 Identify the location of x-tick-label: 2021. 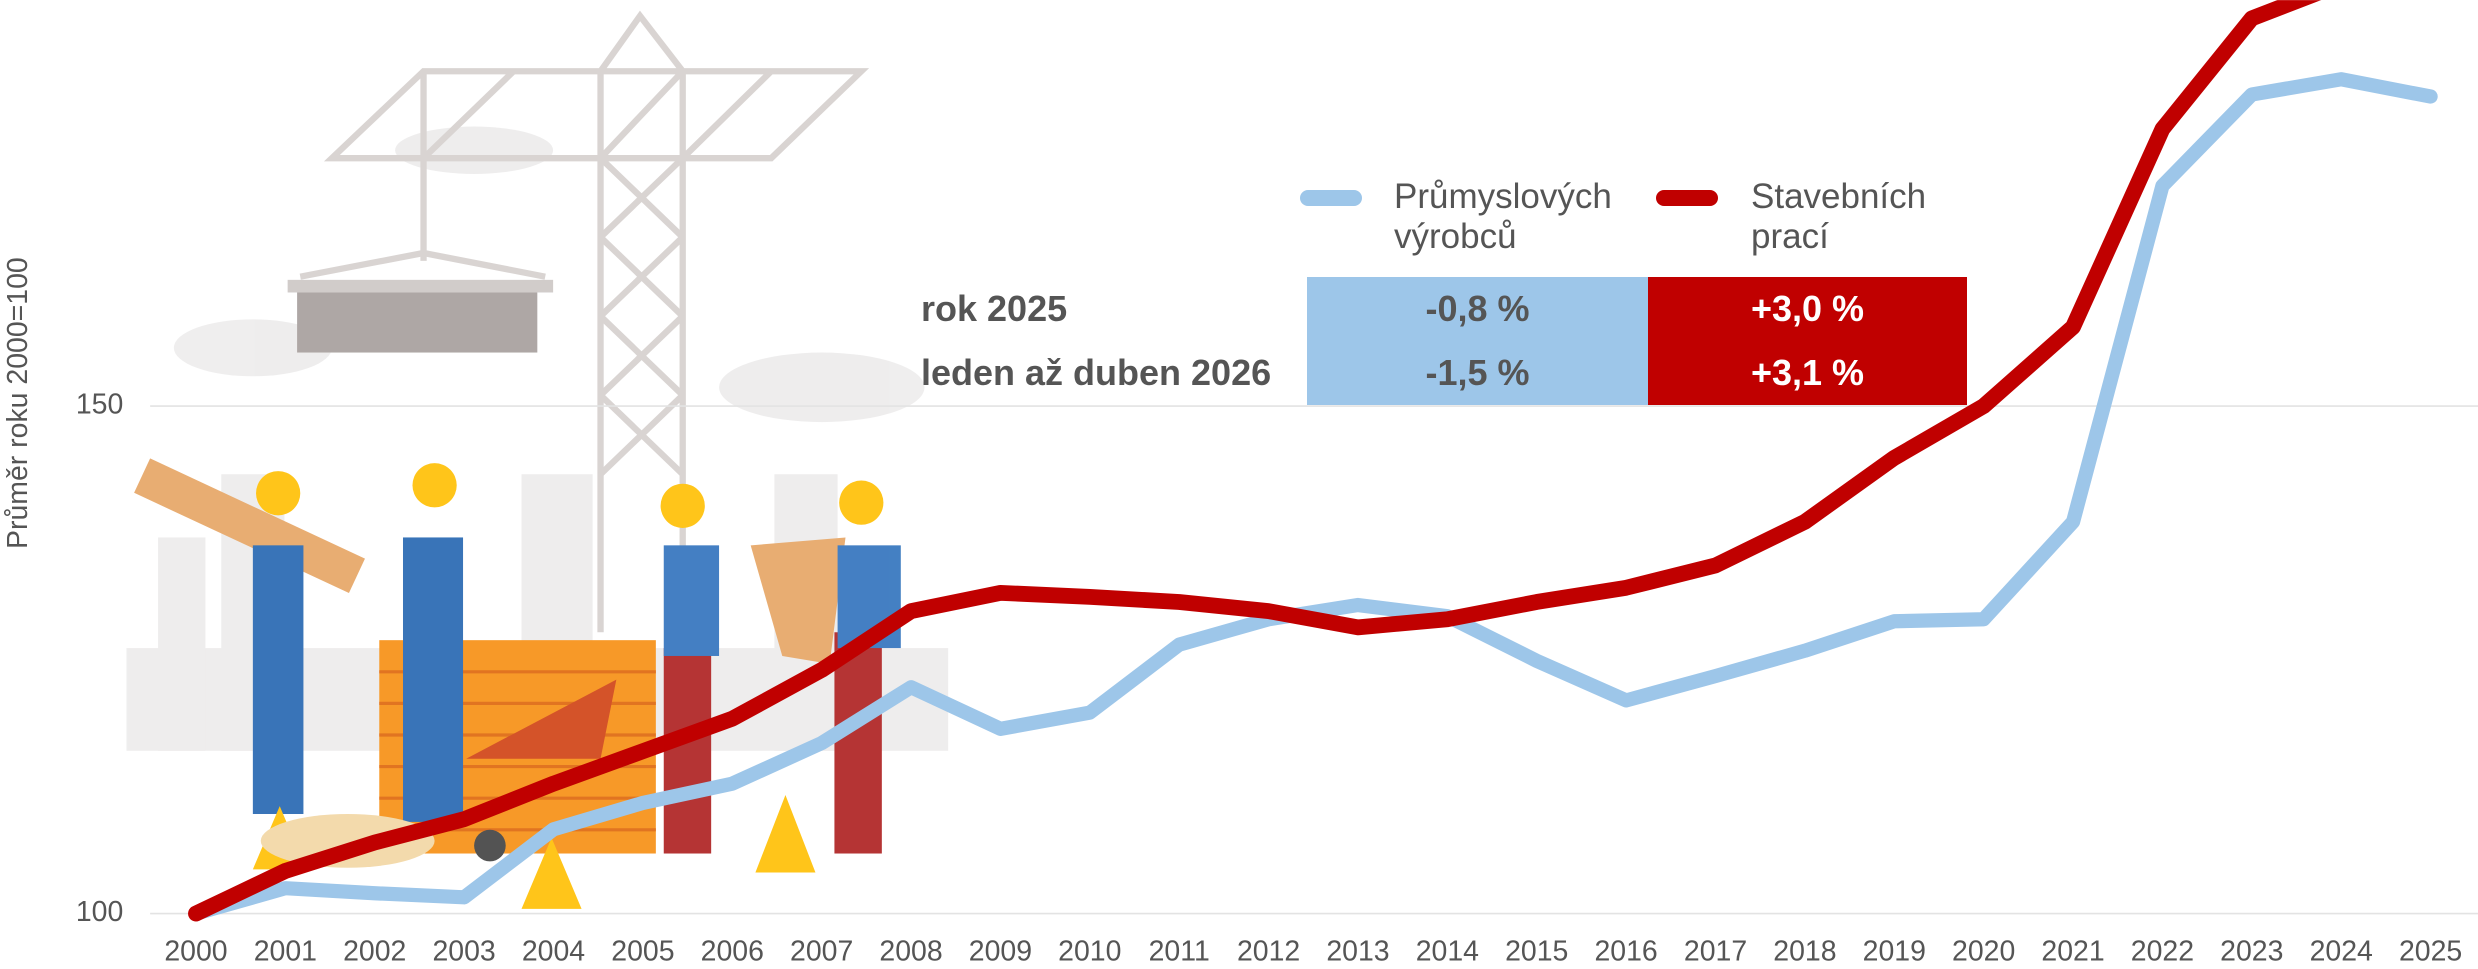
(2072, 952).